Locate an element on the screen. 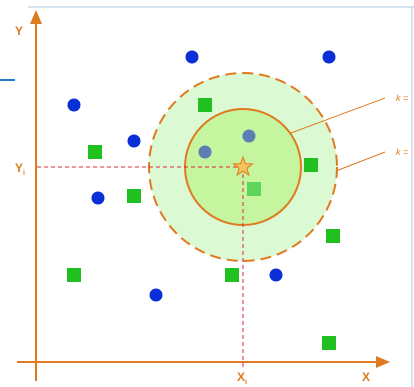 The height and width of the screenshot is (387, 414). y-axis-arrow is located at coordinates (36, 17).